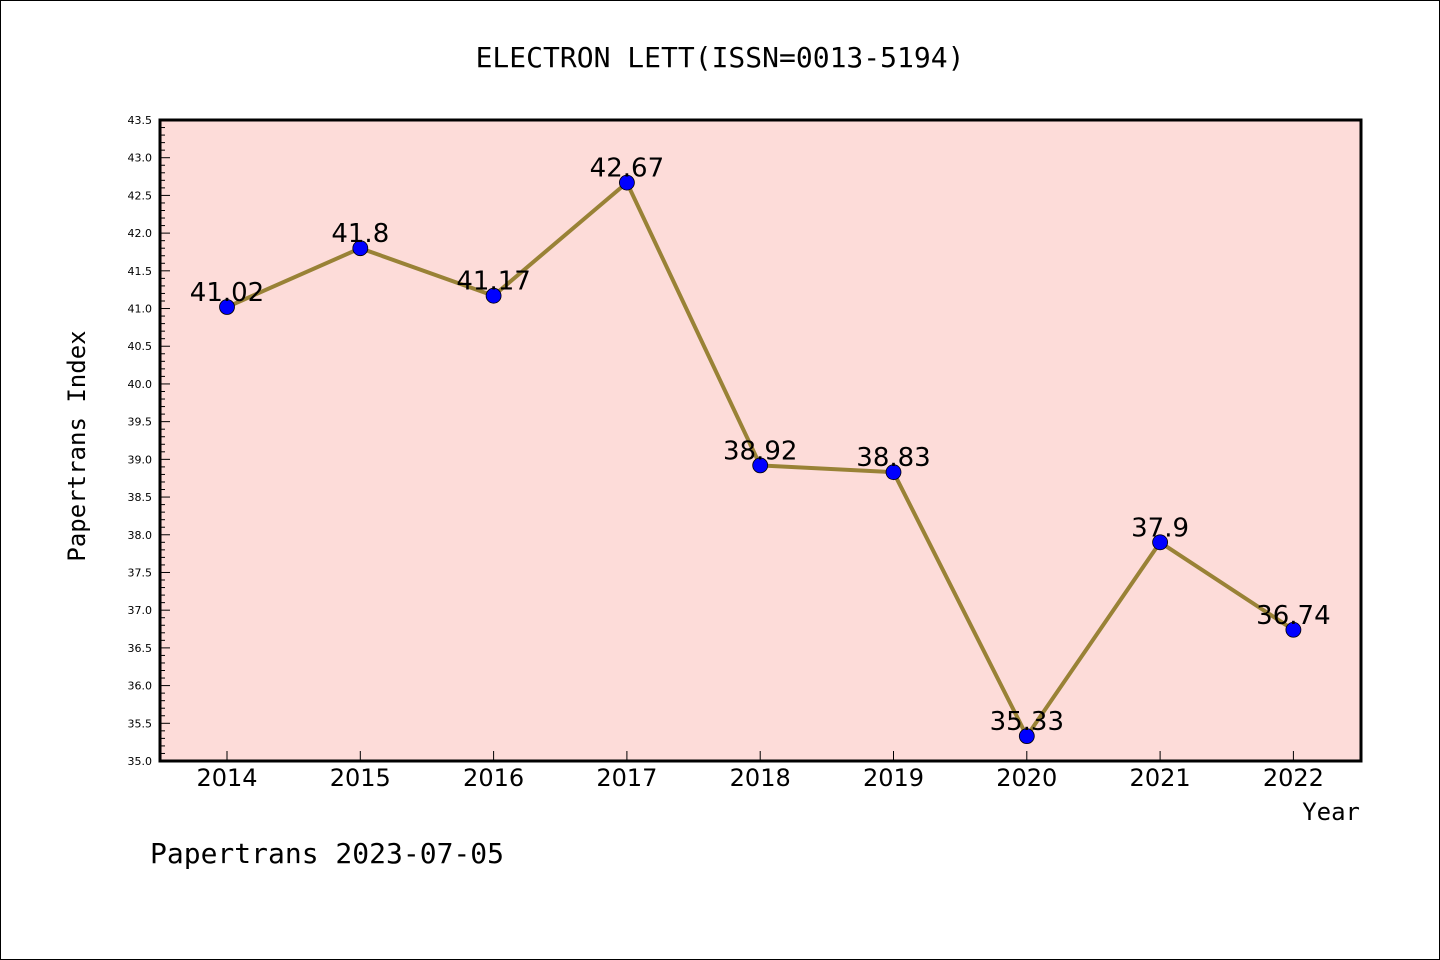  What do you see at coordinates (227, 293) in the screenshot?
I see `data-label: 41.02` at bounding box center [227, 293].